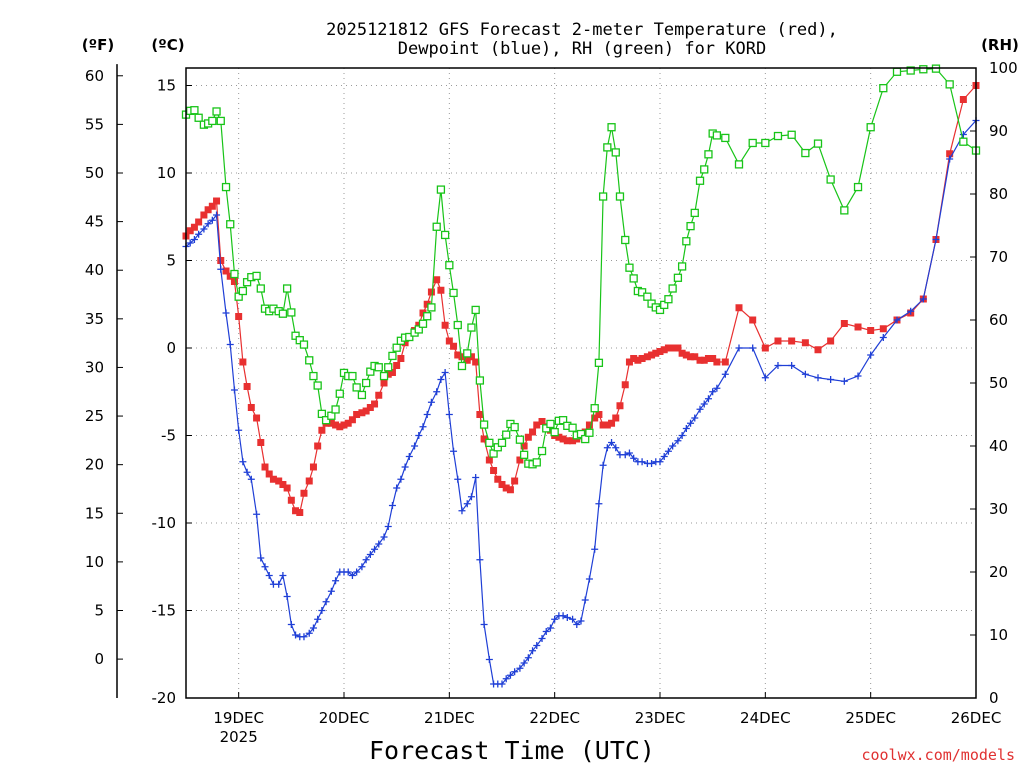 The image size is (1024, 768). What do you see at coordinates (94, 270) in the screenshot?
I see `fahrenheit-tick-label: 40` at bounding box center [94, 270].